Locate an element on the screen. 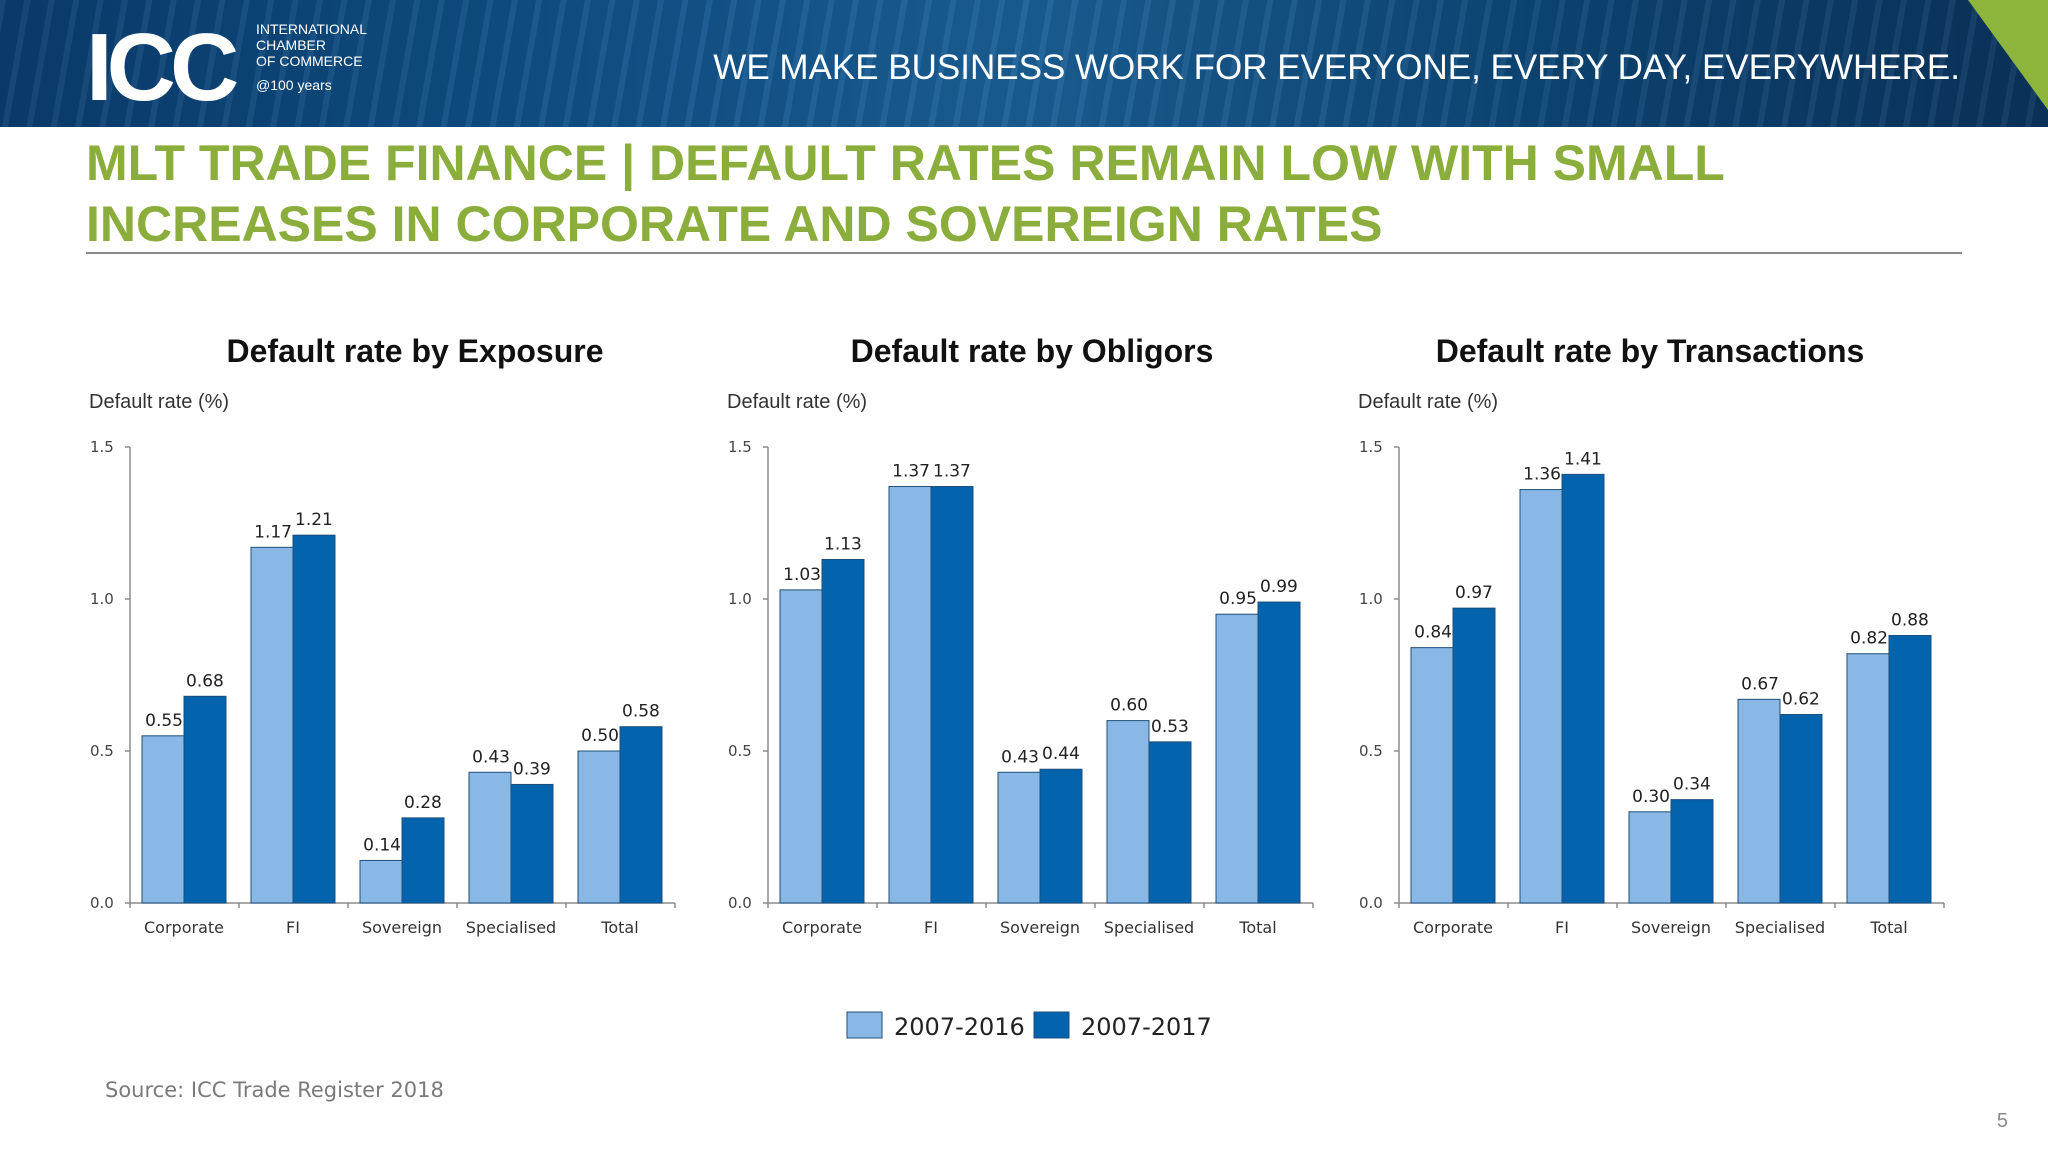 The width and height of the screenshot is (2048, 1152). page-number: 5 is located at coordinates (2002, 1121).